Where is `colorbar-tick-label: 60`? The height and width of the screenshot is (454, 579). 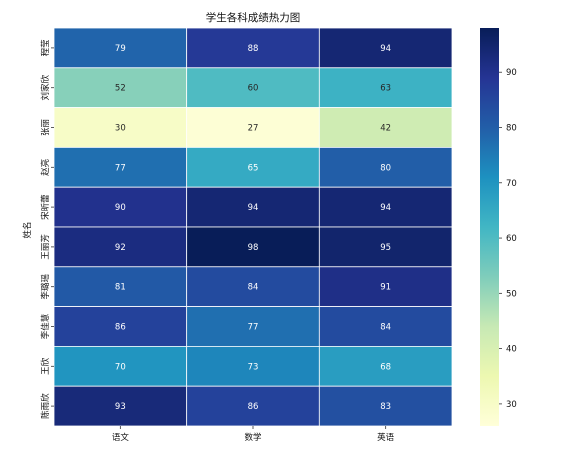 colorbar-tick-label: 60 is located at coordinates (511, 239).